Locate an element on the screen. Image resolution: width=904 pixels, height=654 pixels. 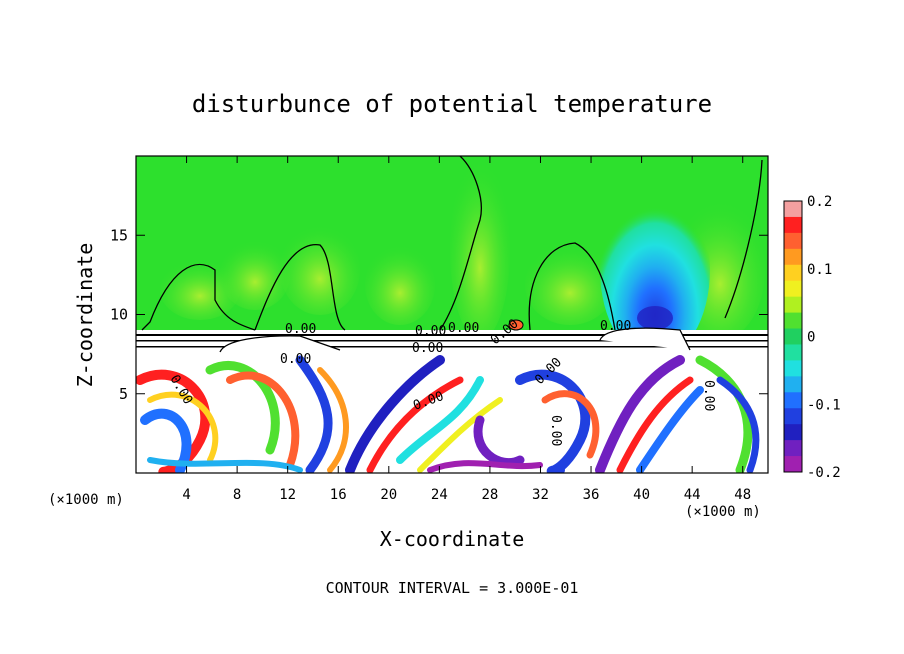
inversion-band-lines is located at coordinates (452, 335).